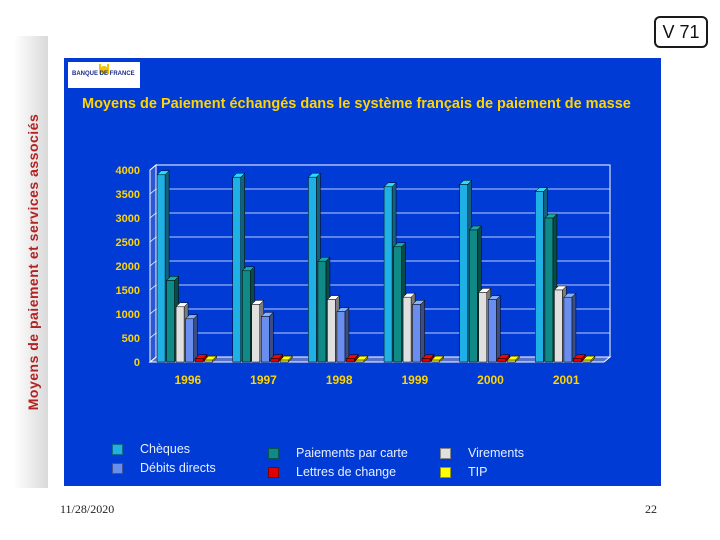 Image resolution: width=720 pixels, height=540 pixels. I want to click on x-tick-label: 1999, so click(414, 380).